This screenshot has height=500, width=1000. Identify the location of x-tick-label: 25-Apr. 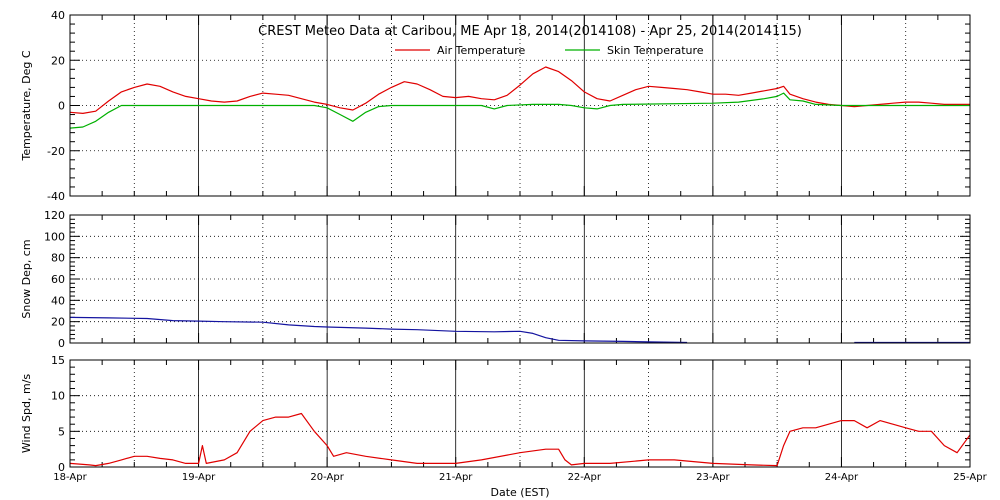
(970, 477).